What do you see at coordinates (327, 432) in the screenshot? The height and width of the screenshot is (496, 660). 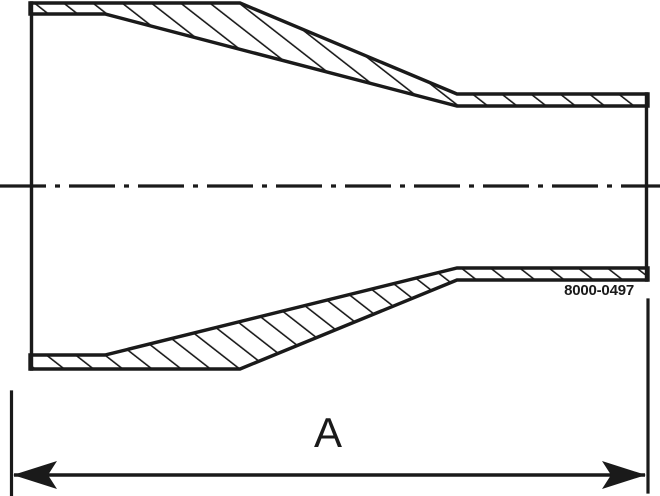 I see `dimension-label-a: A` at bounding box center [327, 432].